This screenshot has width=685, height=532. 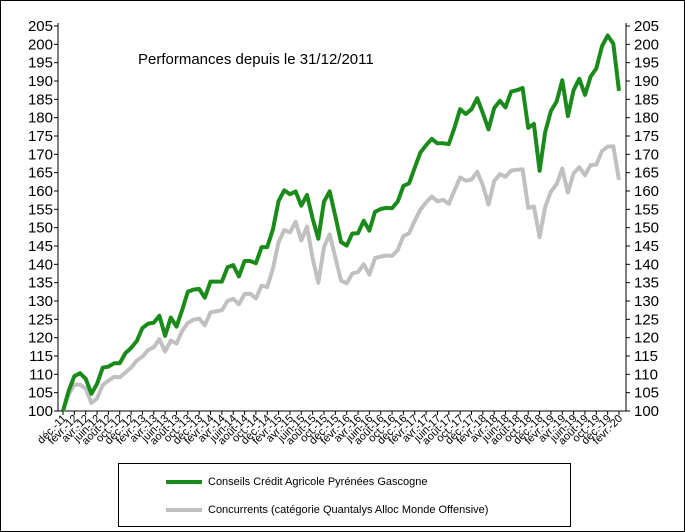 I want to click on y-tick-right: 170, so click(x=646, y=154).